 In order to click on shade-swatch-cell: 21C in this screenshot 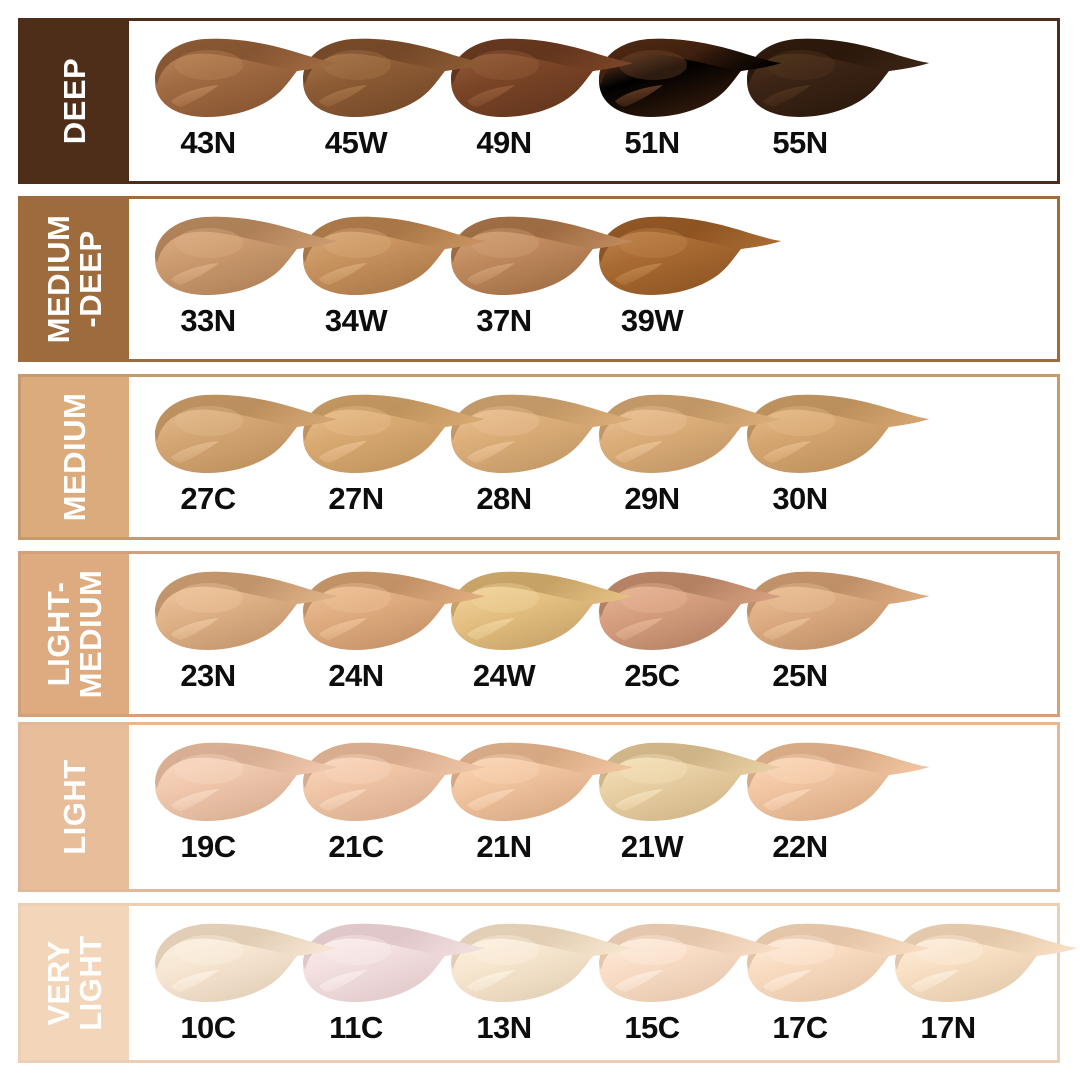, I will do `click(393, 807)`.